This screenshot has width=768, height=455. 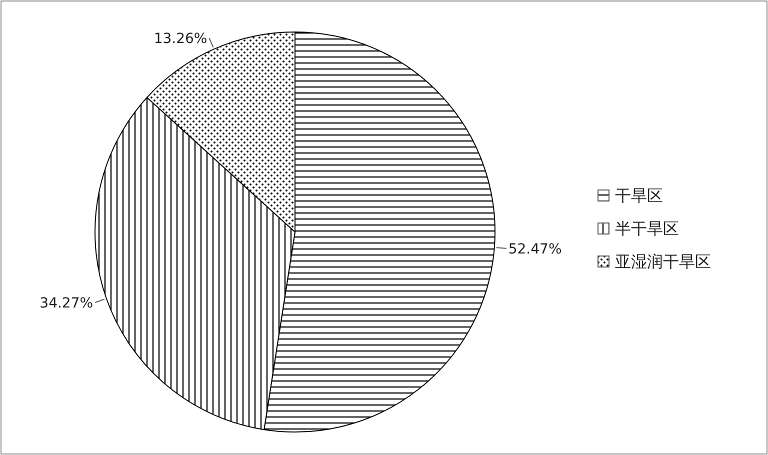 What do you see at coordinates (639, 195) in the screenshot?
I see `legend-label: 干旱区` at bounding box center [639, 195].